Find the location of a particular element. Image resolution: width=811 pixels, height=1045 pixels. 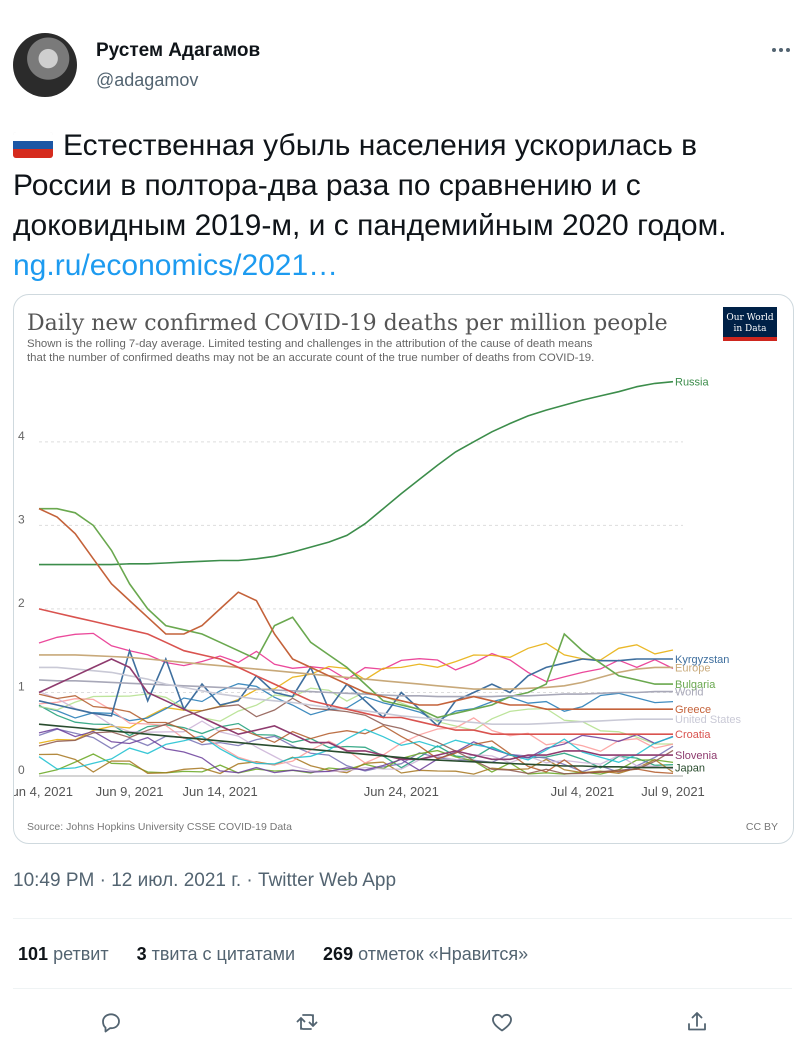

retweet-icon is located at coordinates (307, 1022).